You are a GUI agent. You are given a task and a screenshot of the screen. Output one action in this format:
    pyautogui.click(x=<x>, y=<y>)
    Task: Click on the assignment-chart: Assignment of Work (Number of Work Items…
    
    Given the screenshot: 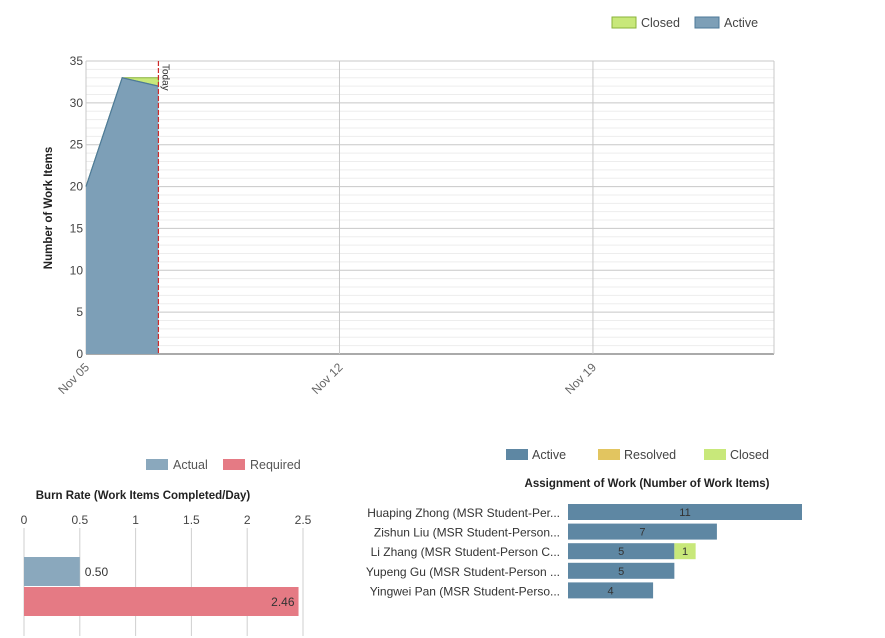 What is the action you would take?
    pyautogui.click(x=584, y=523)
    